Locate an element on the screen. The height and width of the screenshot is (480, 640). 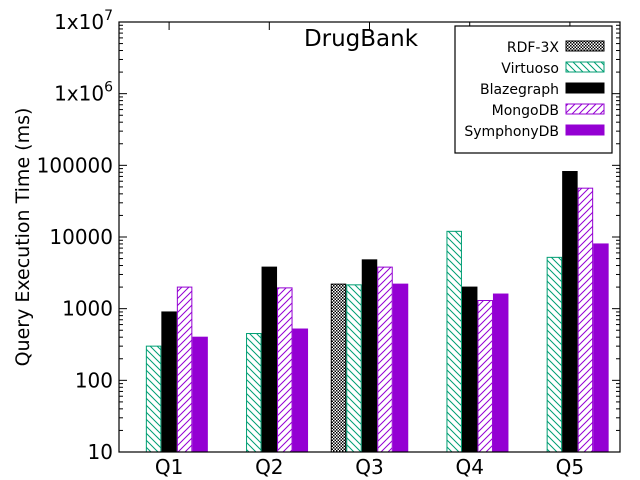
chart-title: DrugBank is located at coordinates (361, 39).